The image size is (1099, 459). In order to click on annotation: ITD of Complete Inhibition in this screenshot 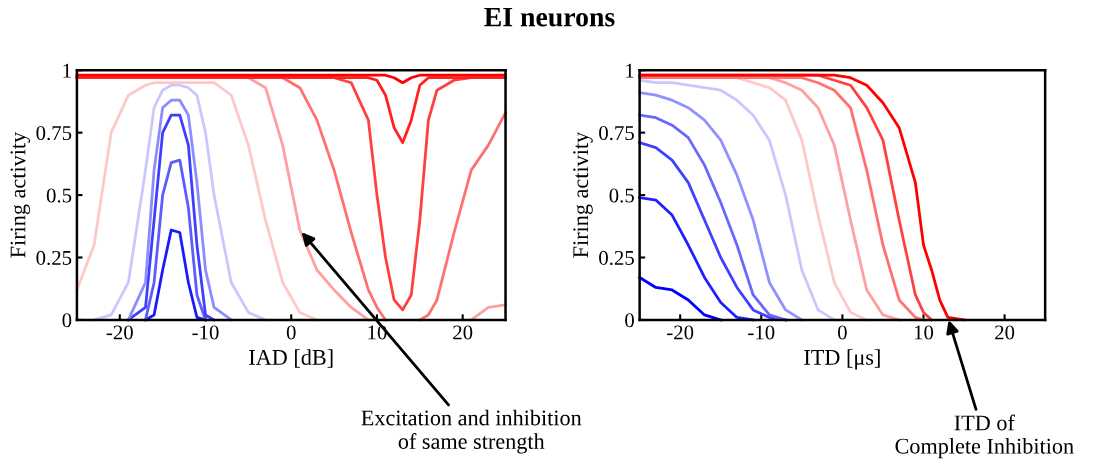, I will do `click(984, 436)`.